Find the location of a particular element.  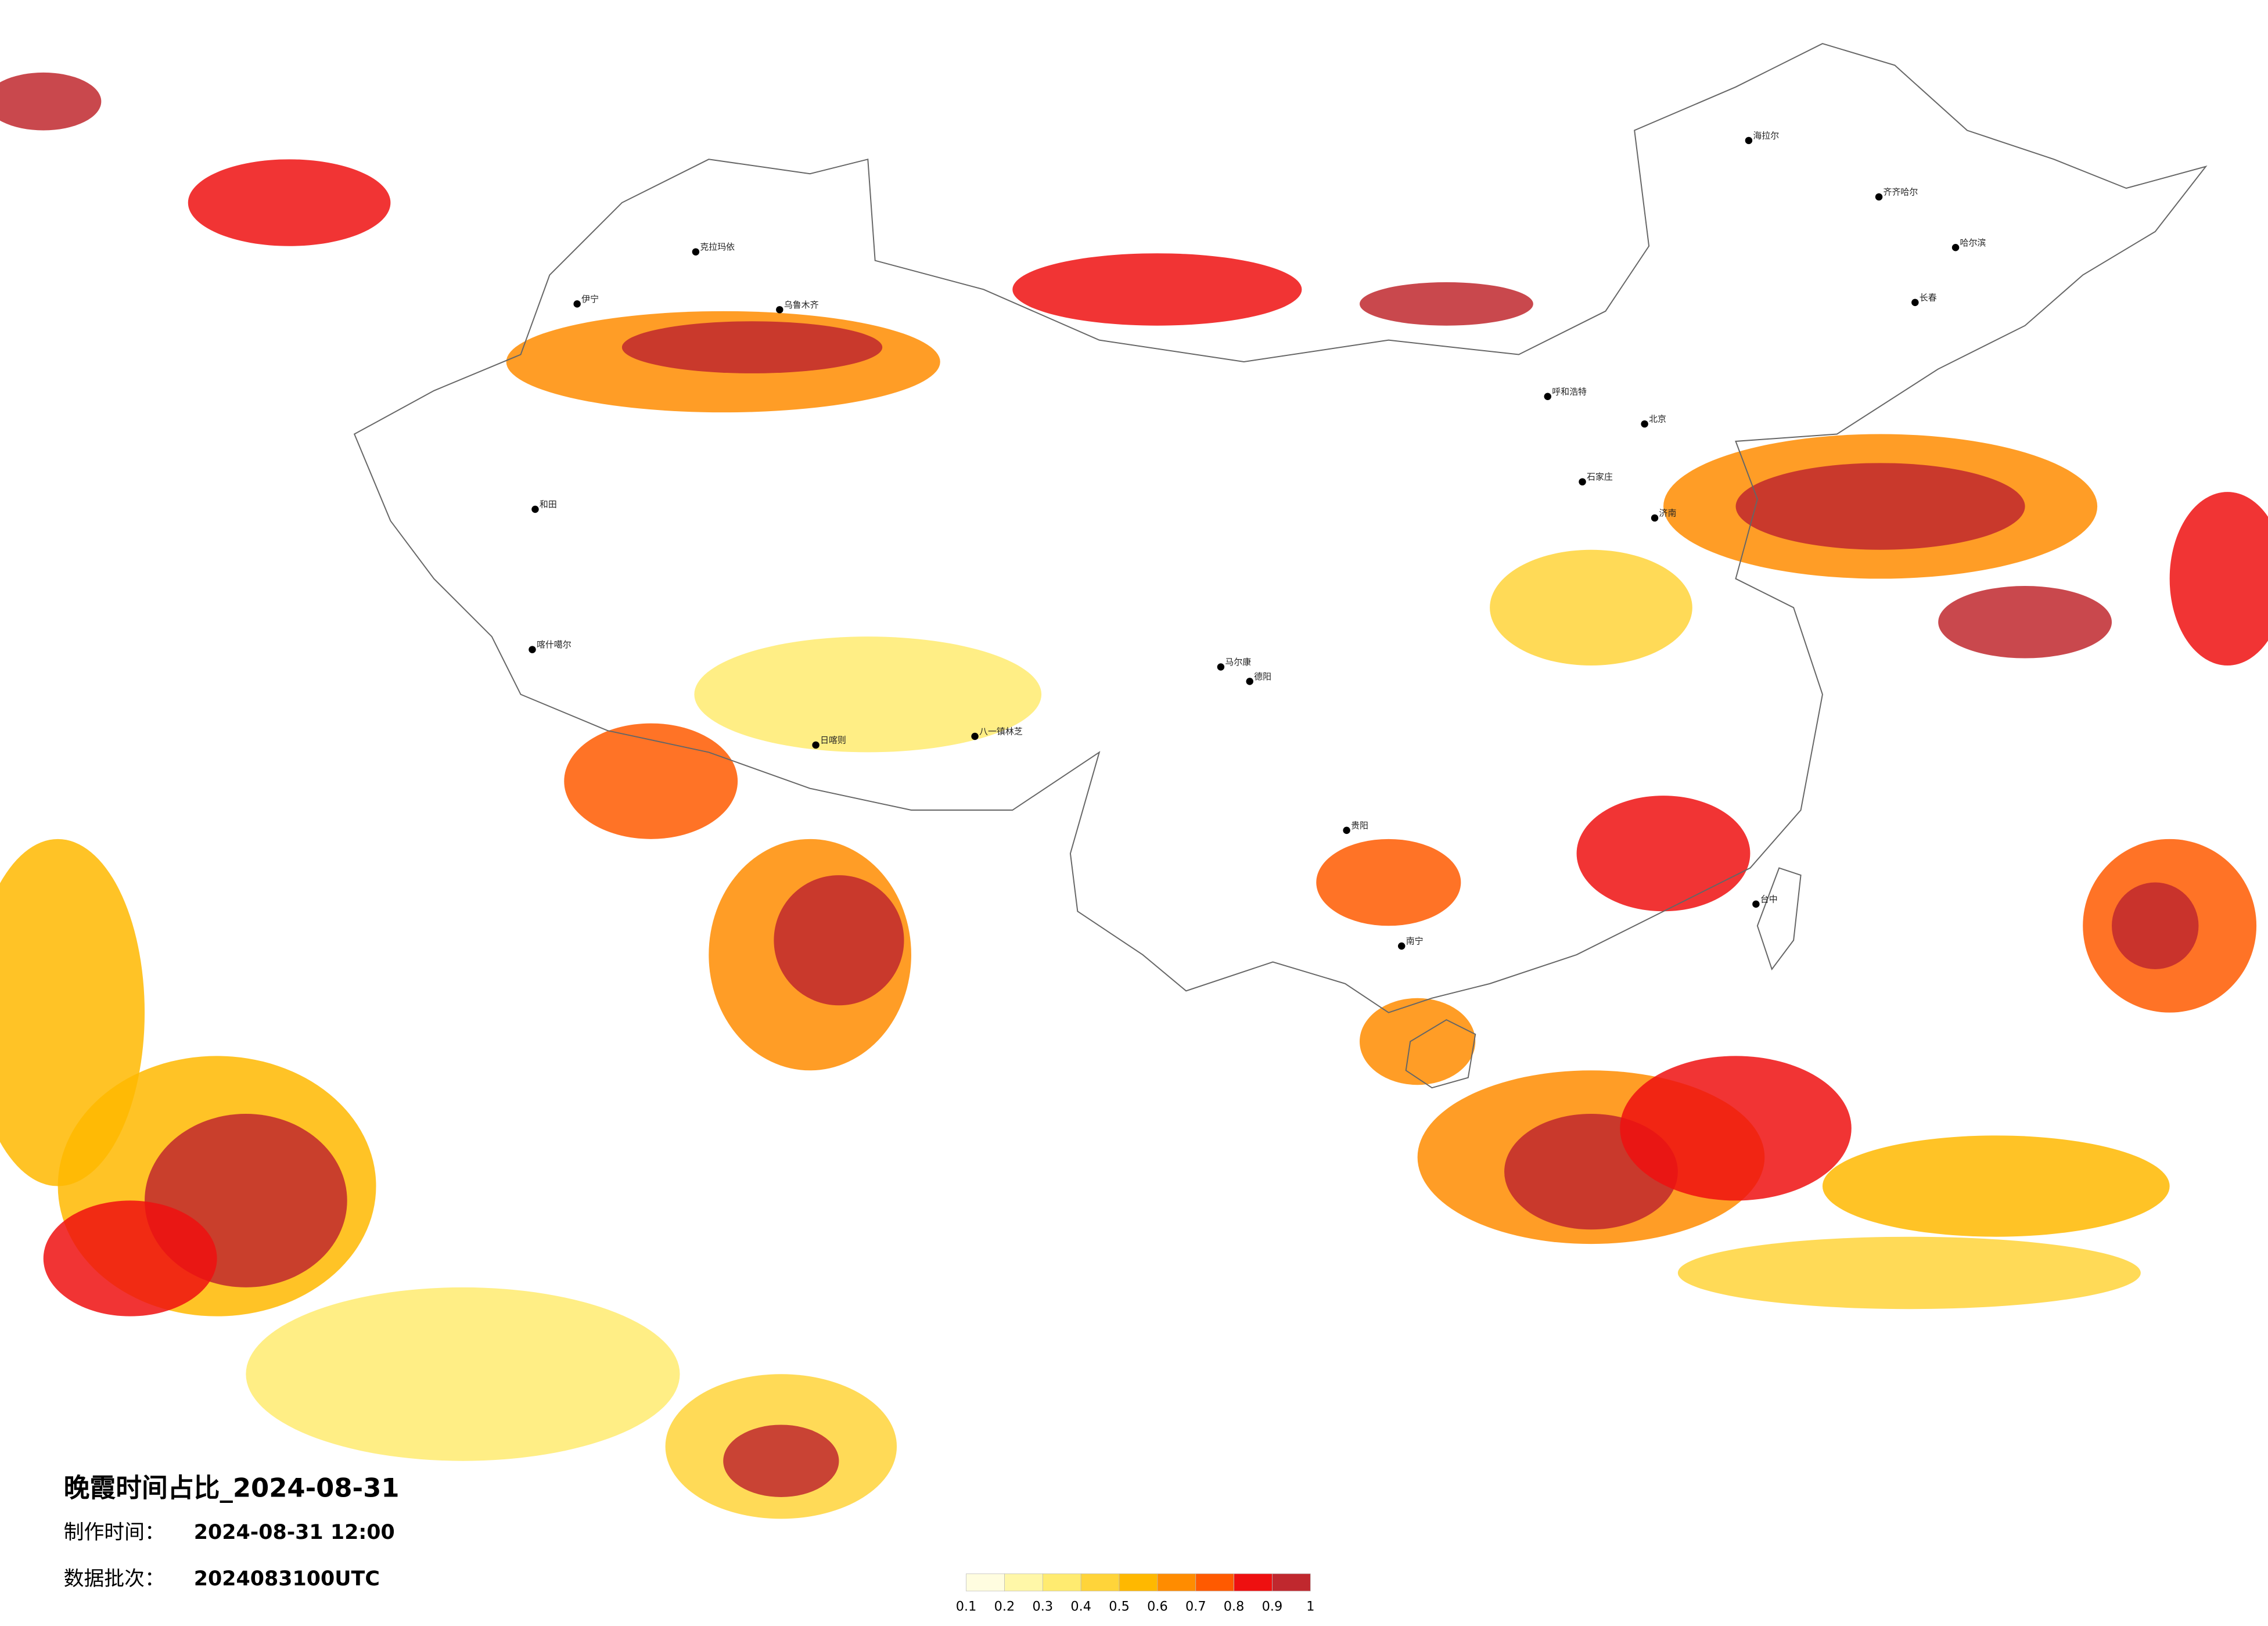

city-label: 伊宁 is located at coordinates (590, 299).